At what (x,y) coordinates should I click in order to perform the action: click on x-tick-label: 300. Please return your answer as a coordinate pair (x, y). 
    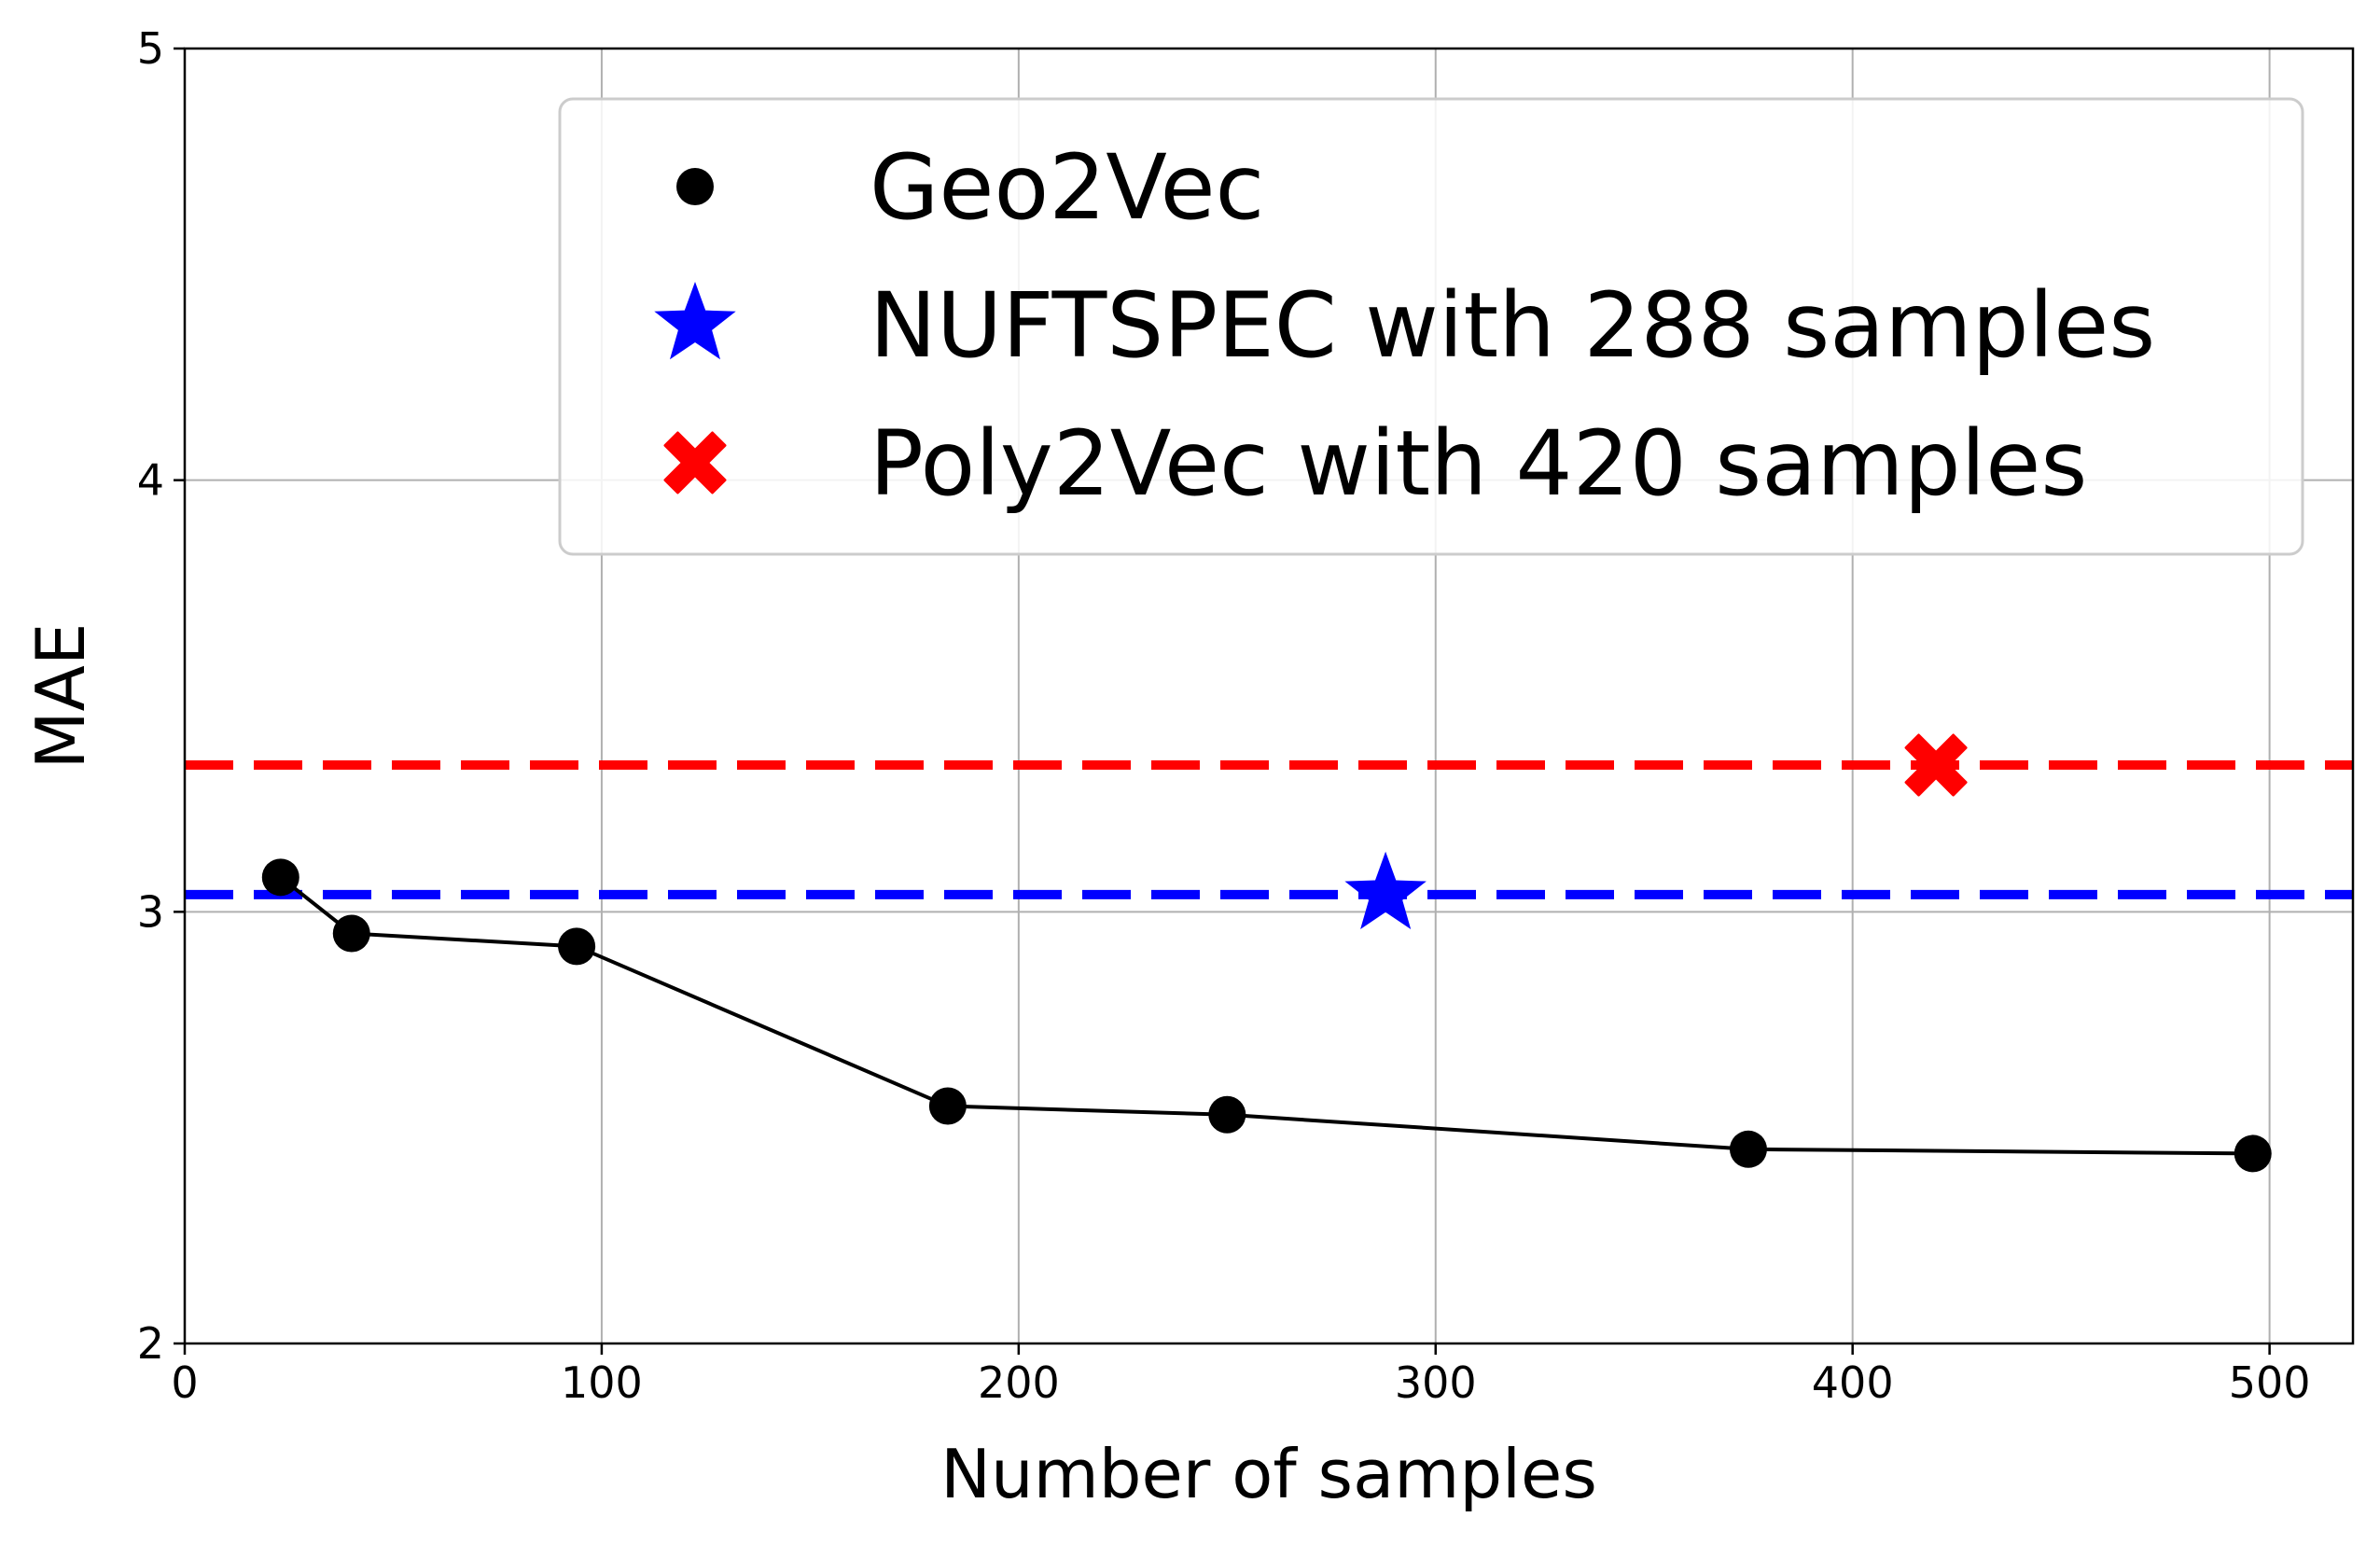
    Looking at the image, I should click on (1436, 1382).